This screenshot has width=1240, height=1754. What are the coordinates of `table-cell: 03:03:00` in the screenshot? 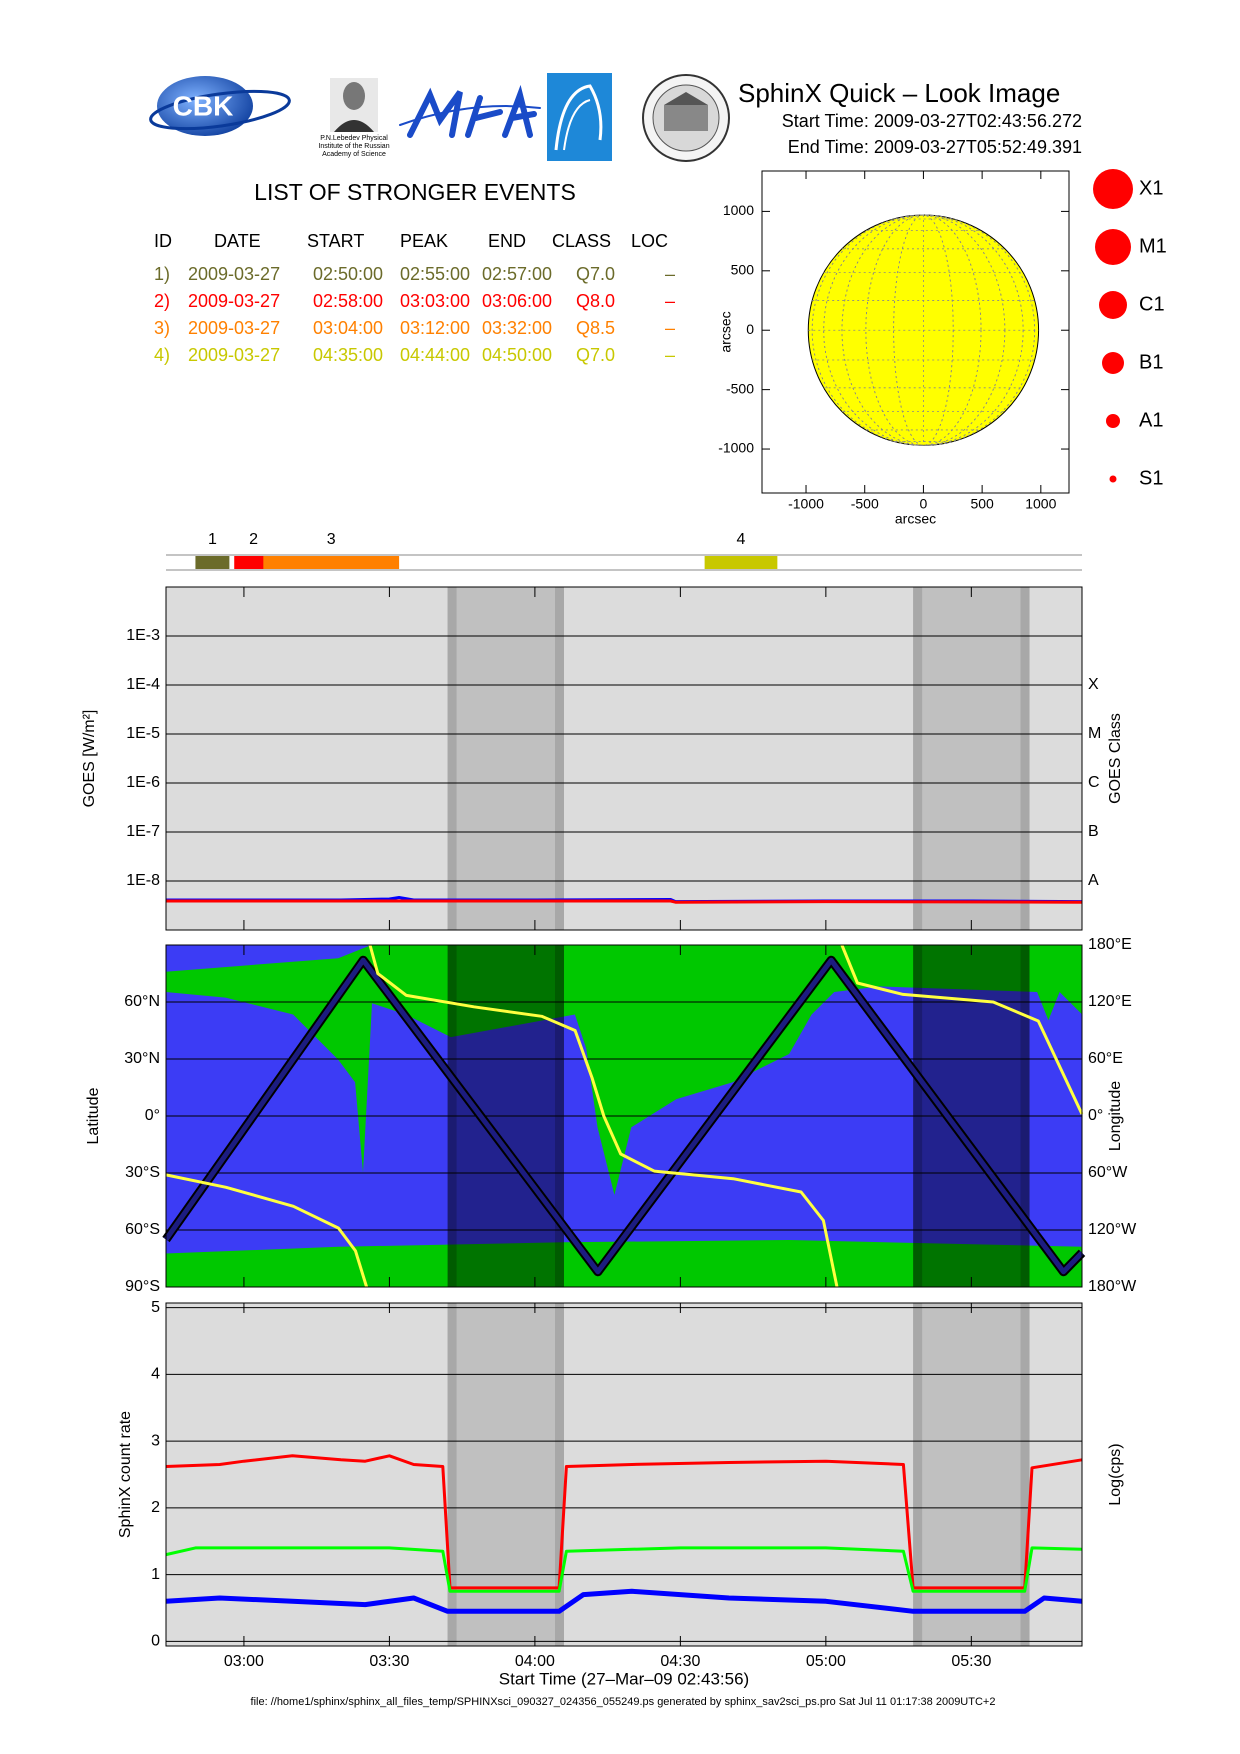 It's located at (435, 301).